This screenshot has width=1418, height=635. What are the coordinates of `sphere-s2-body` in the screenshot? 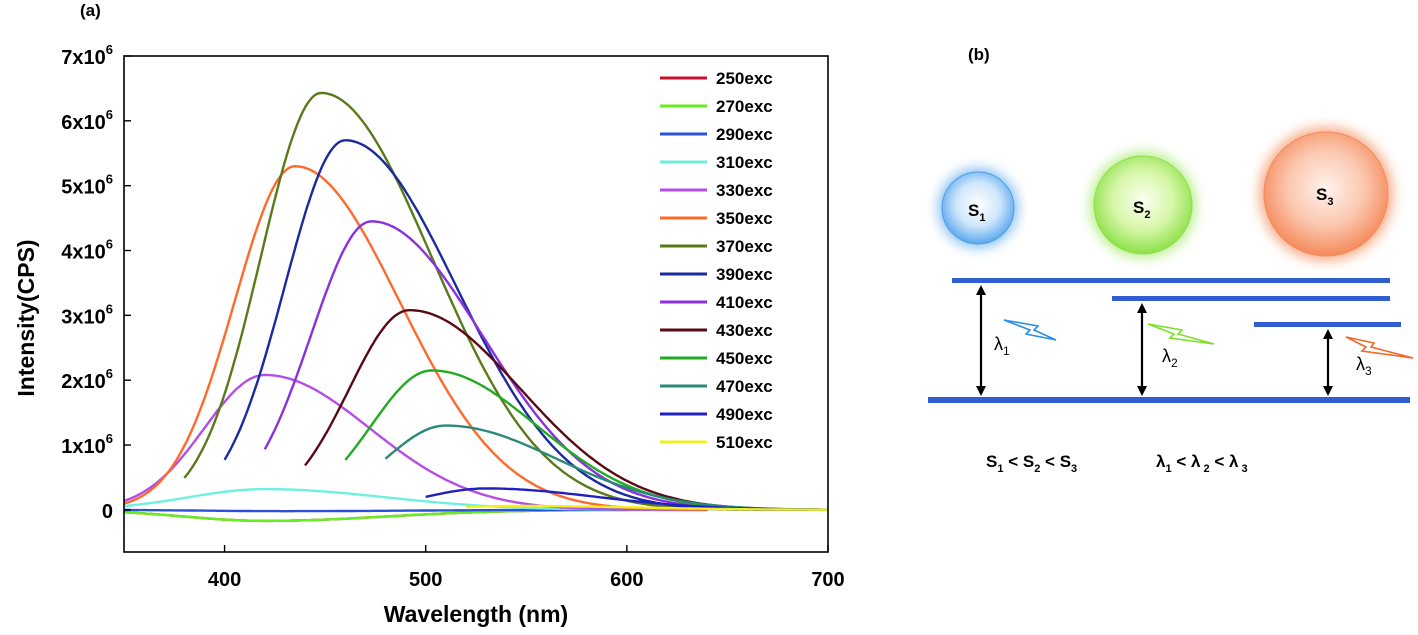 It's located at (1143, 205).